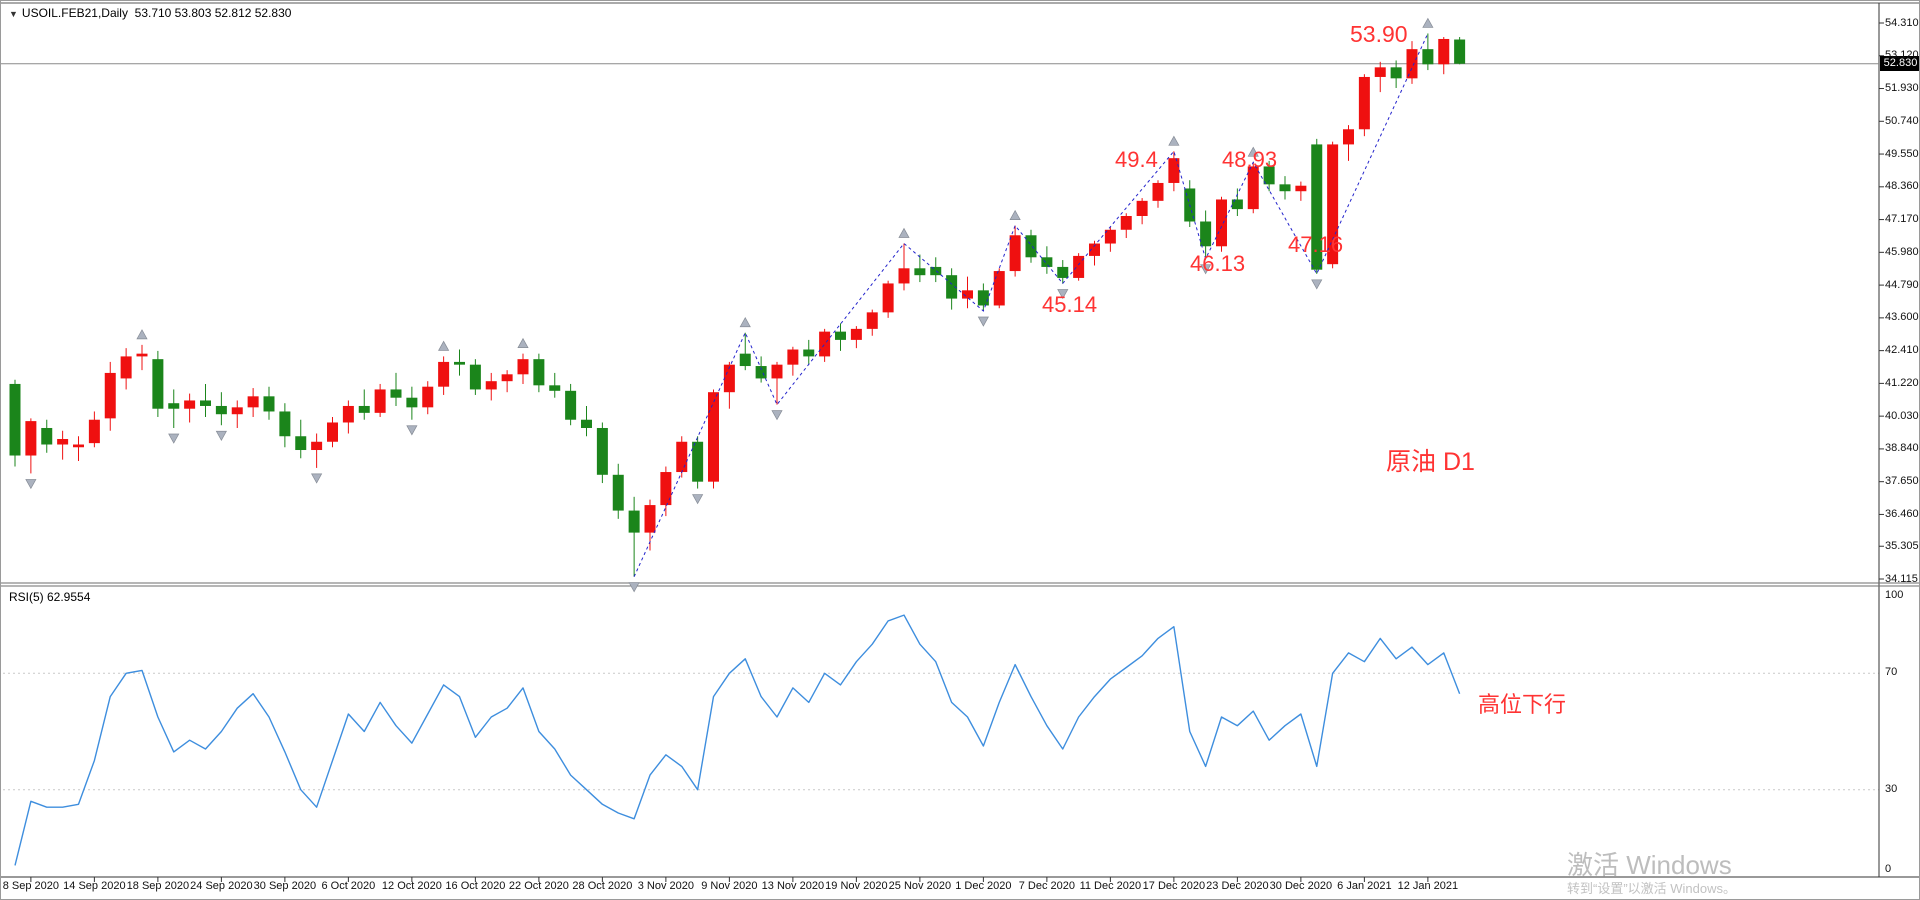 The width and height of the screenshot is (1920, 900). What do you see at coordinates (1430, 462) in the screenshot?
I see `chart-annotation: 原油 D1` at bounding box center [1430, 462].